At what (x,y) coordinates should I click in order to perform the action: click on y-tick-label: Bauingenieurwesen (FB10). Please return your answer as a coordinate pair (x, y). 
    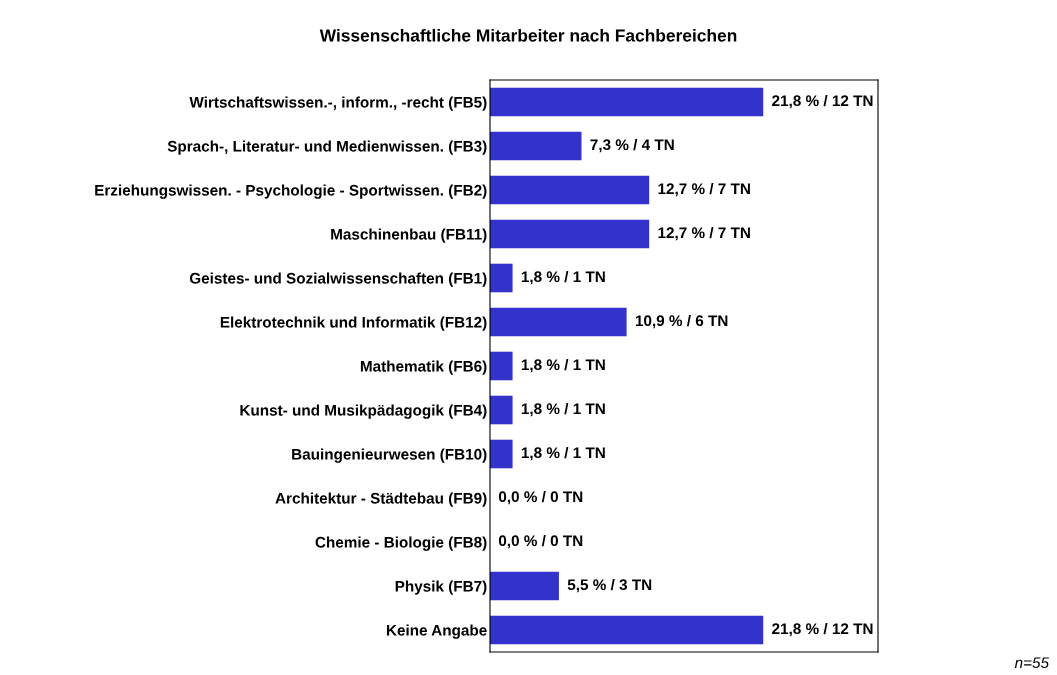
    Looking at the image, I should click on (389, 455).